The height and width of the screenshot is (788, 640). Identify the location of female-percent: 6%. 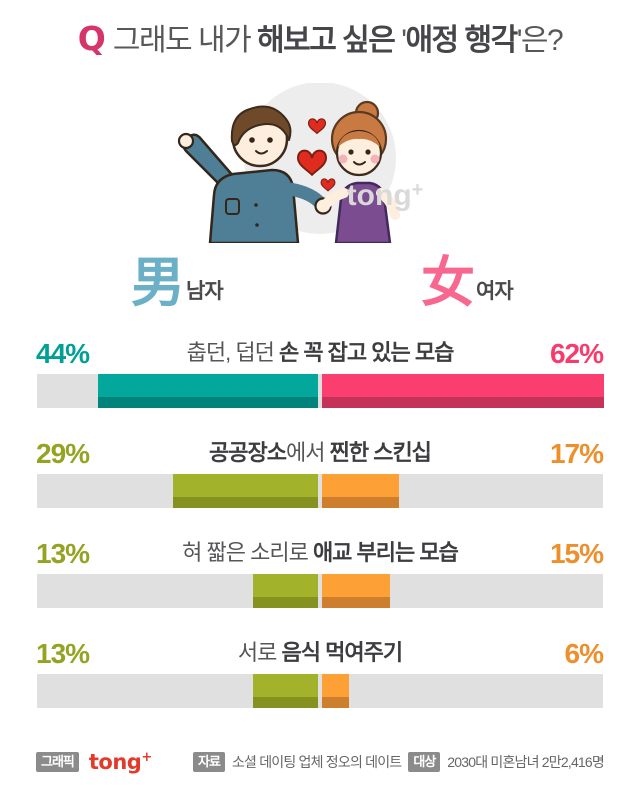
(584, 653).